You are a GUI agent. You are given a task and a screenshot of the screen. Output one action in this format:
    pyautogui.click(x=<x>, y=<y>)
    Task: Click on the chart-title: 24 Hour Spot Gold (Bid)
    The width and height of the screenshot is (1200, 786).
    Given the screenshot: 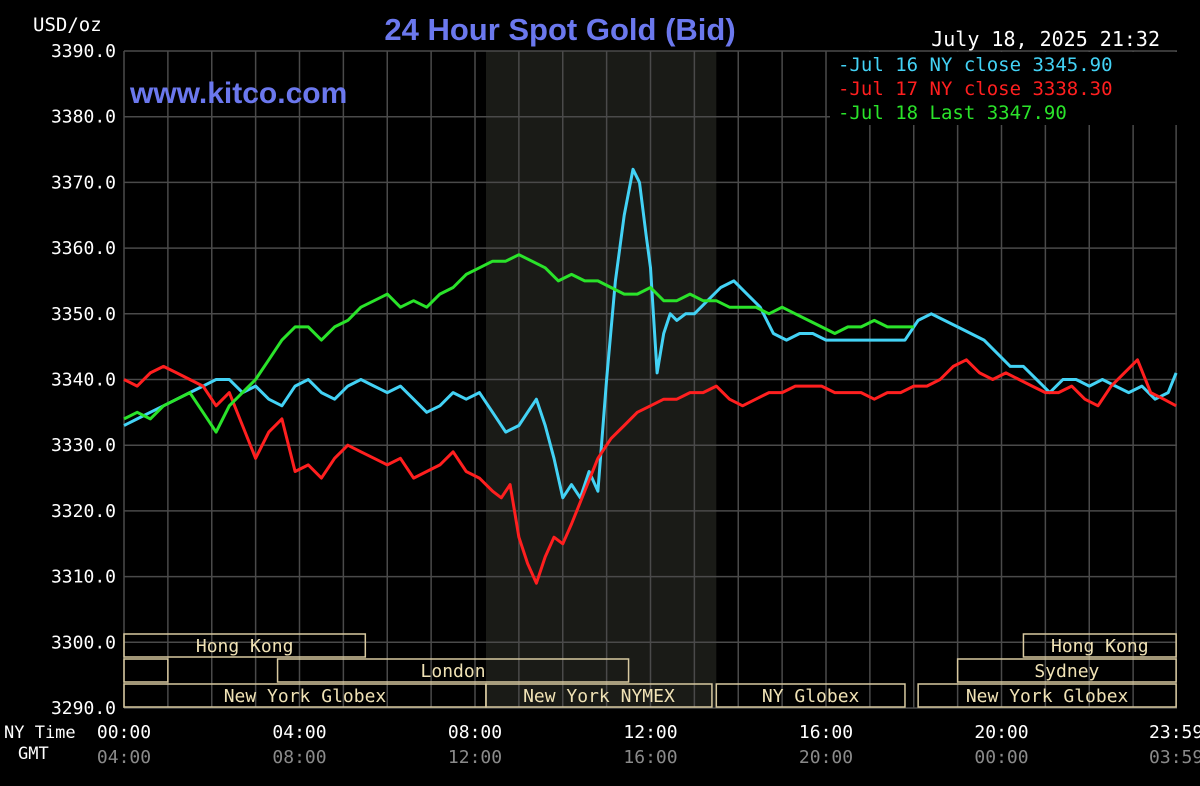 What is the action you would take?
    pyautogui.click(x=559, y=29)
    